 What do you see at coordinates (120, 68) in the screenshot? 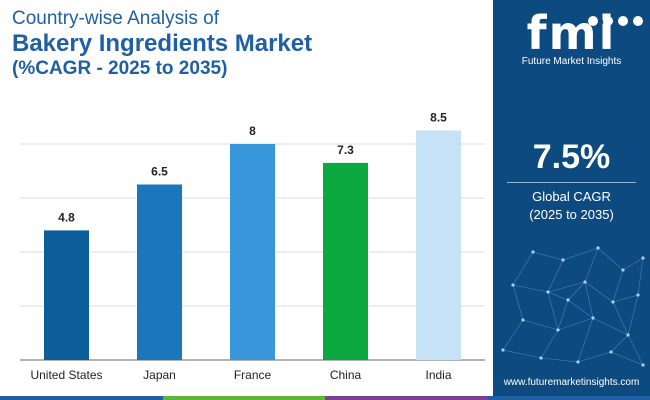
I see `title-line-3: (%CAGR - 2025 to 2035)` at bounding box center [120, 68].